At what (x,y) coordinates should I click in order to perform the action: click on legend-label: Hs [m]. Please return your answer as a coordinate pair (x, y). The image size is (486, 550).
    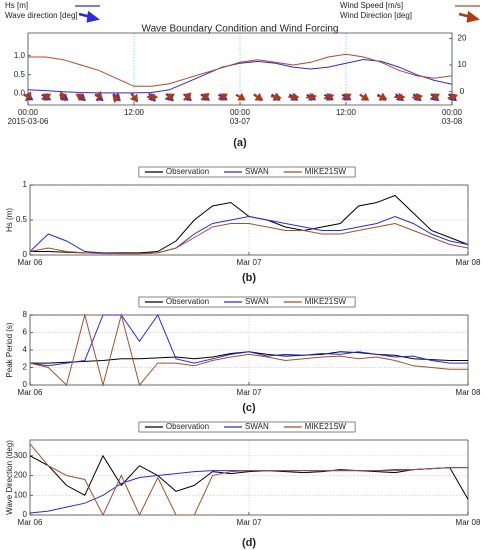
    Looking at the image, I should click on (16, 5).